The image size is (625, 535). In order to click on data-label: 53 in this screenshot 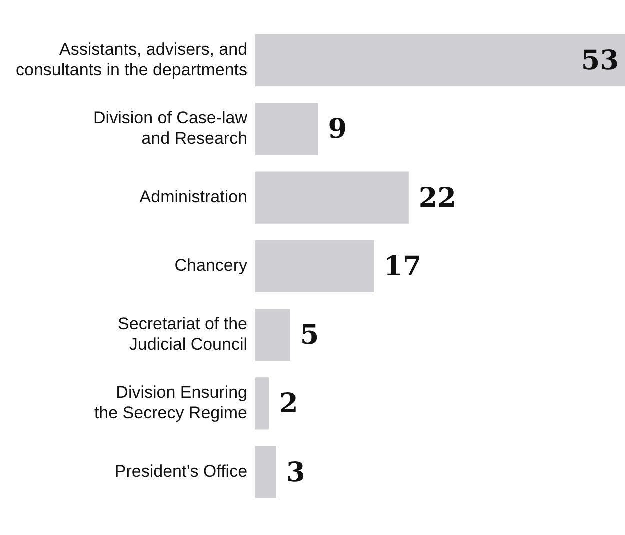, I will do `click(600, 61)`.